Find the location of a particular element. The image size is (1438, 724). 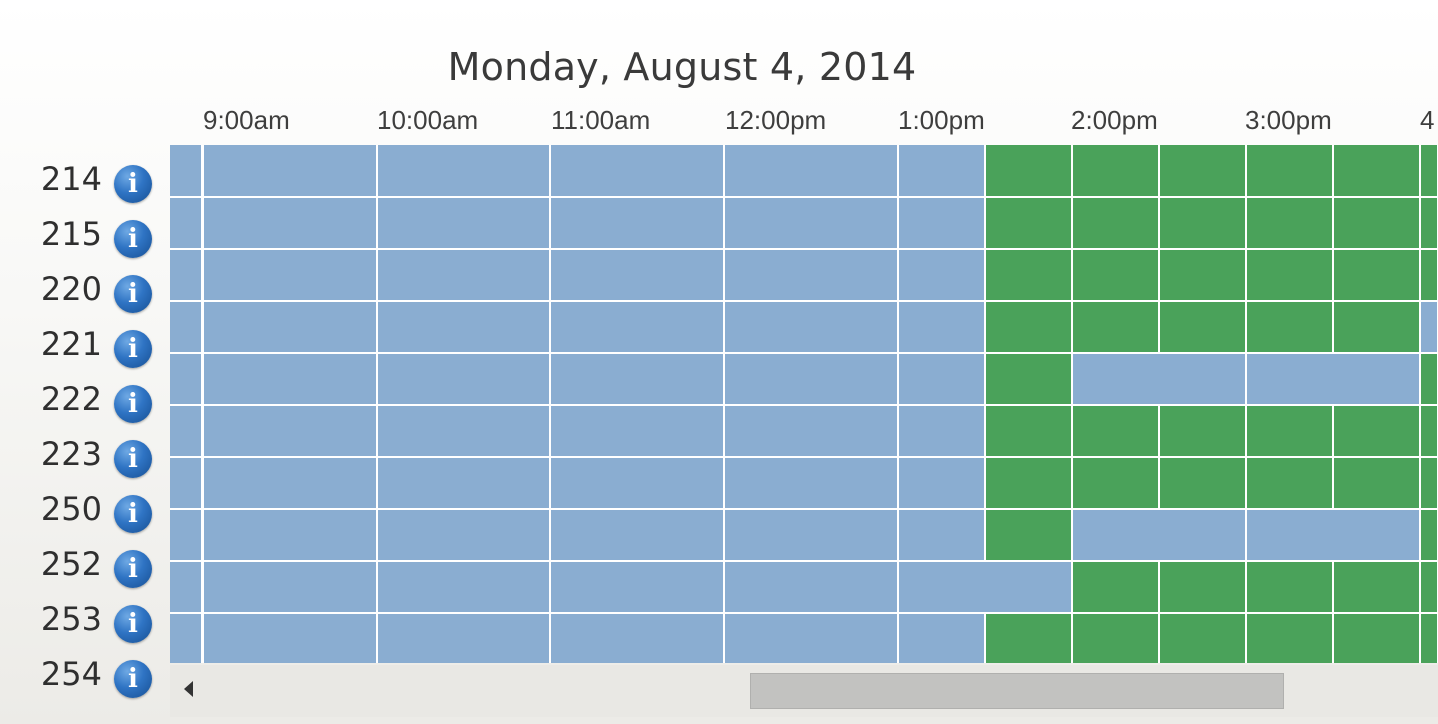

horizontal-scrollbar is located at coordinates (804, 691).